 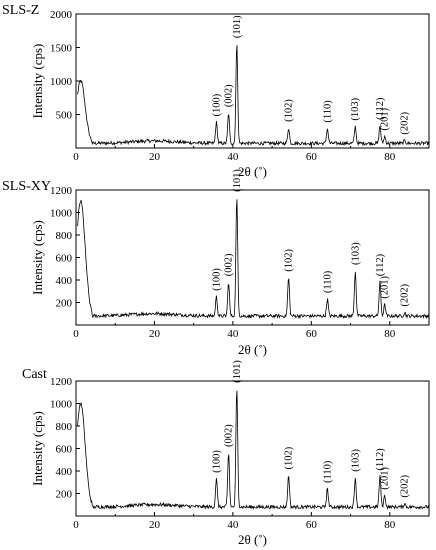 I want to click on panel-title: Cast, so click(x=34, y=374).